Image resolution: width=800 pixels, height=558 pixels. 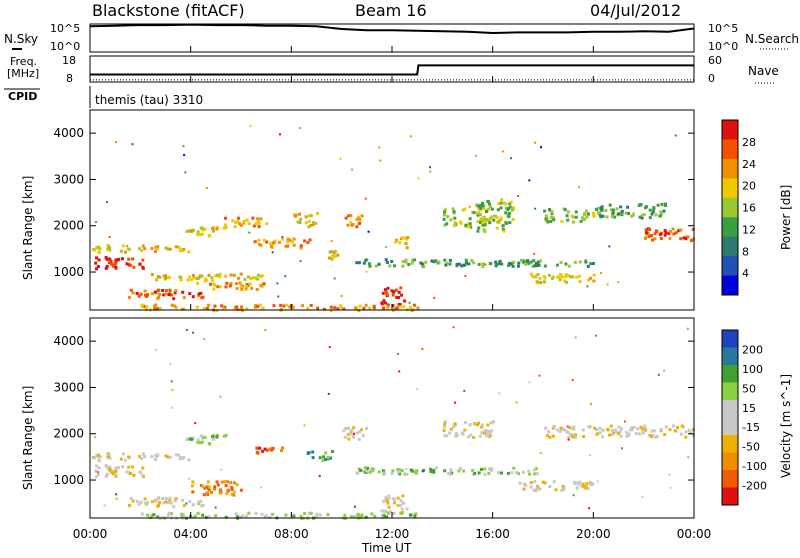 What do you see at coordinates (291, 534) in the screenshot?
I see `x-tick-label: 08:00` at bounding box center [291, 534].